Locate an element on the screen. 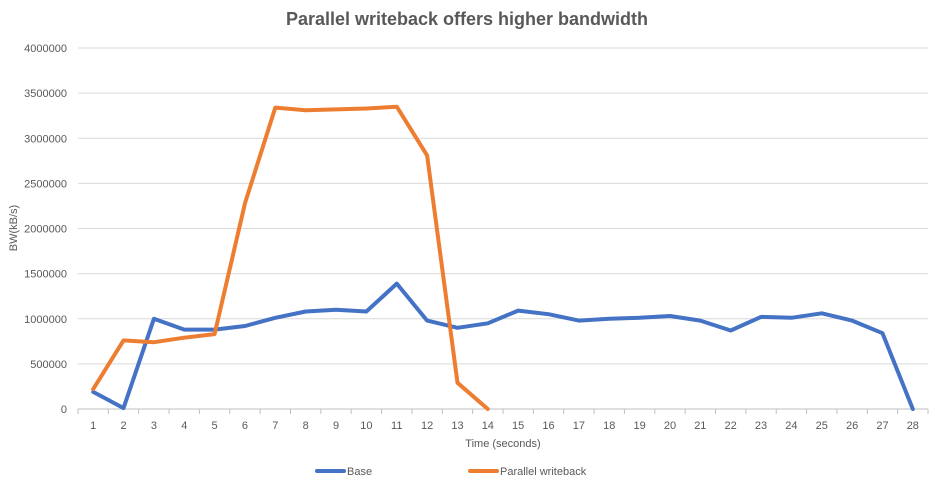 The width and height of the screenshot is (938, 492). x-tick-label: 27 is located at coordinates (882, 426).